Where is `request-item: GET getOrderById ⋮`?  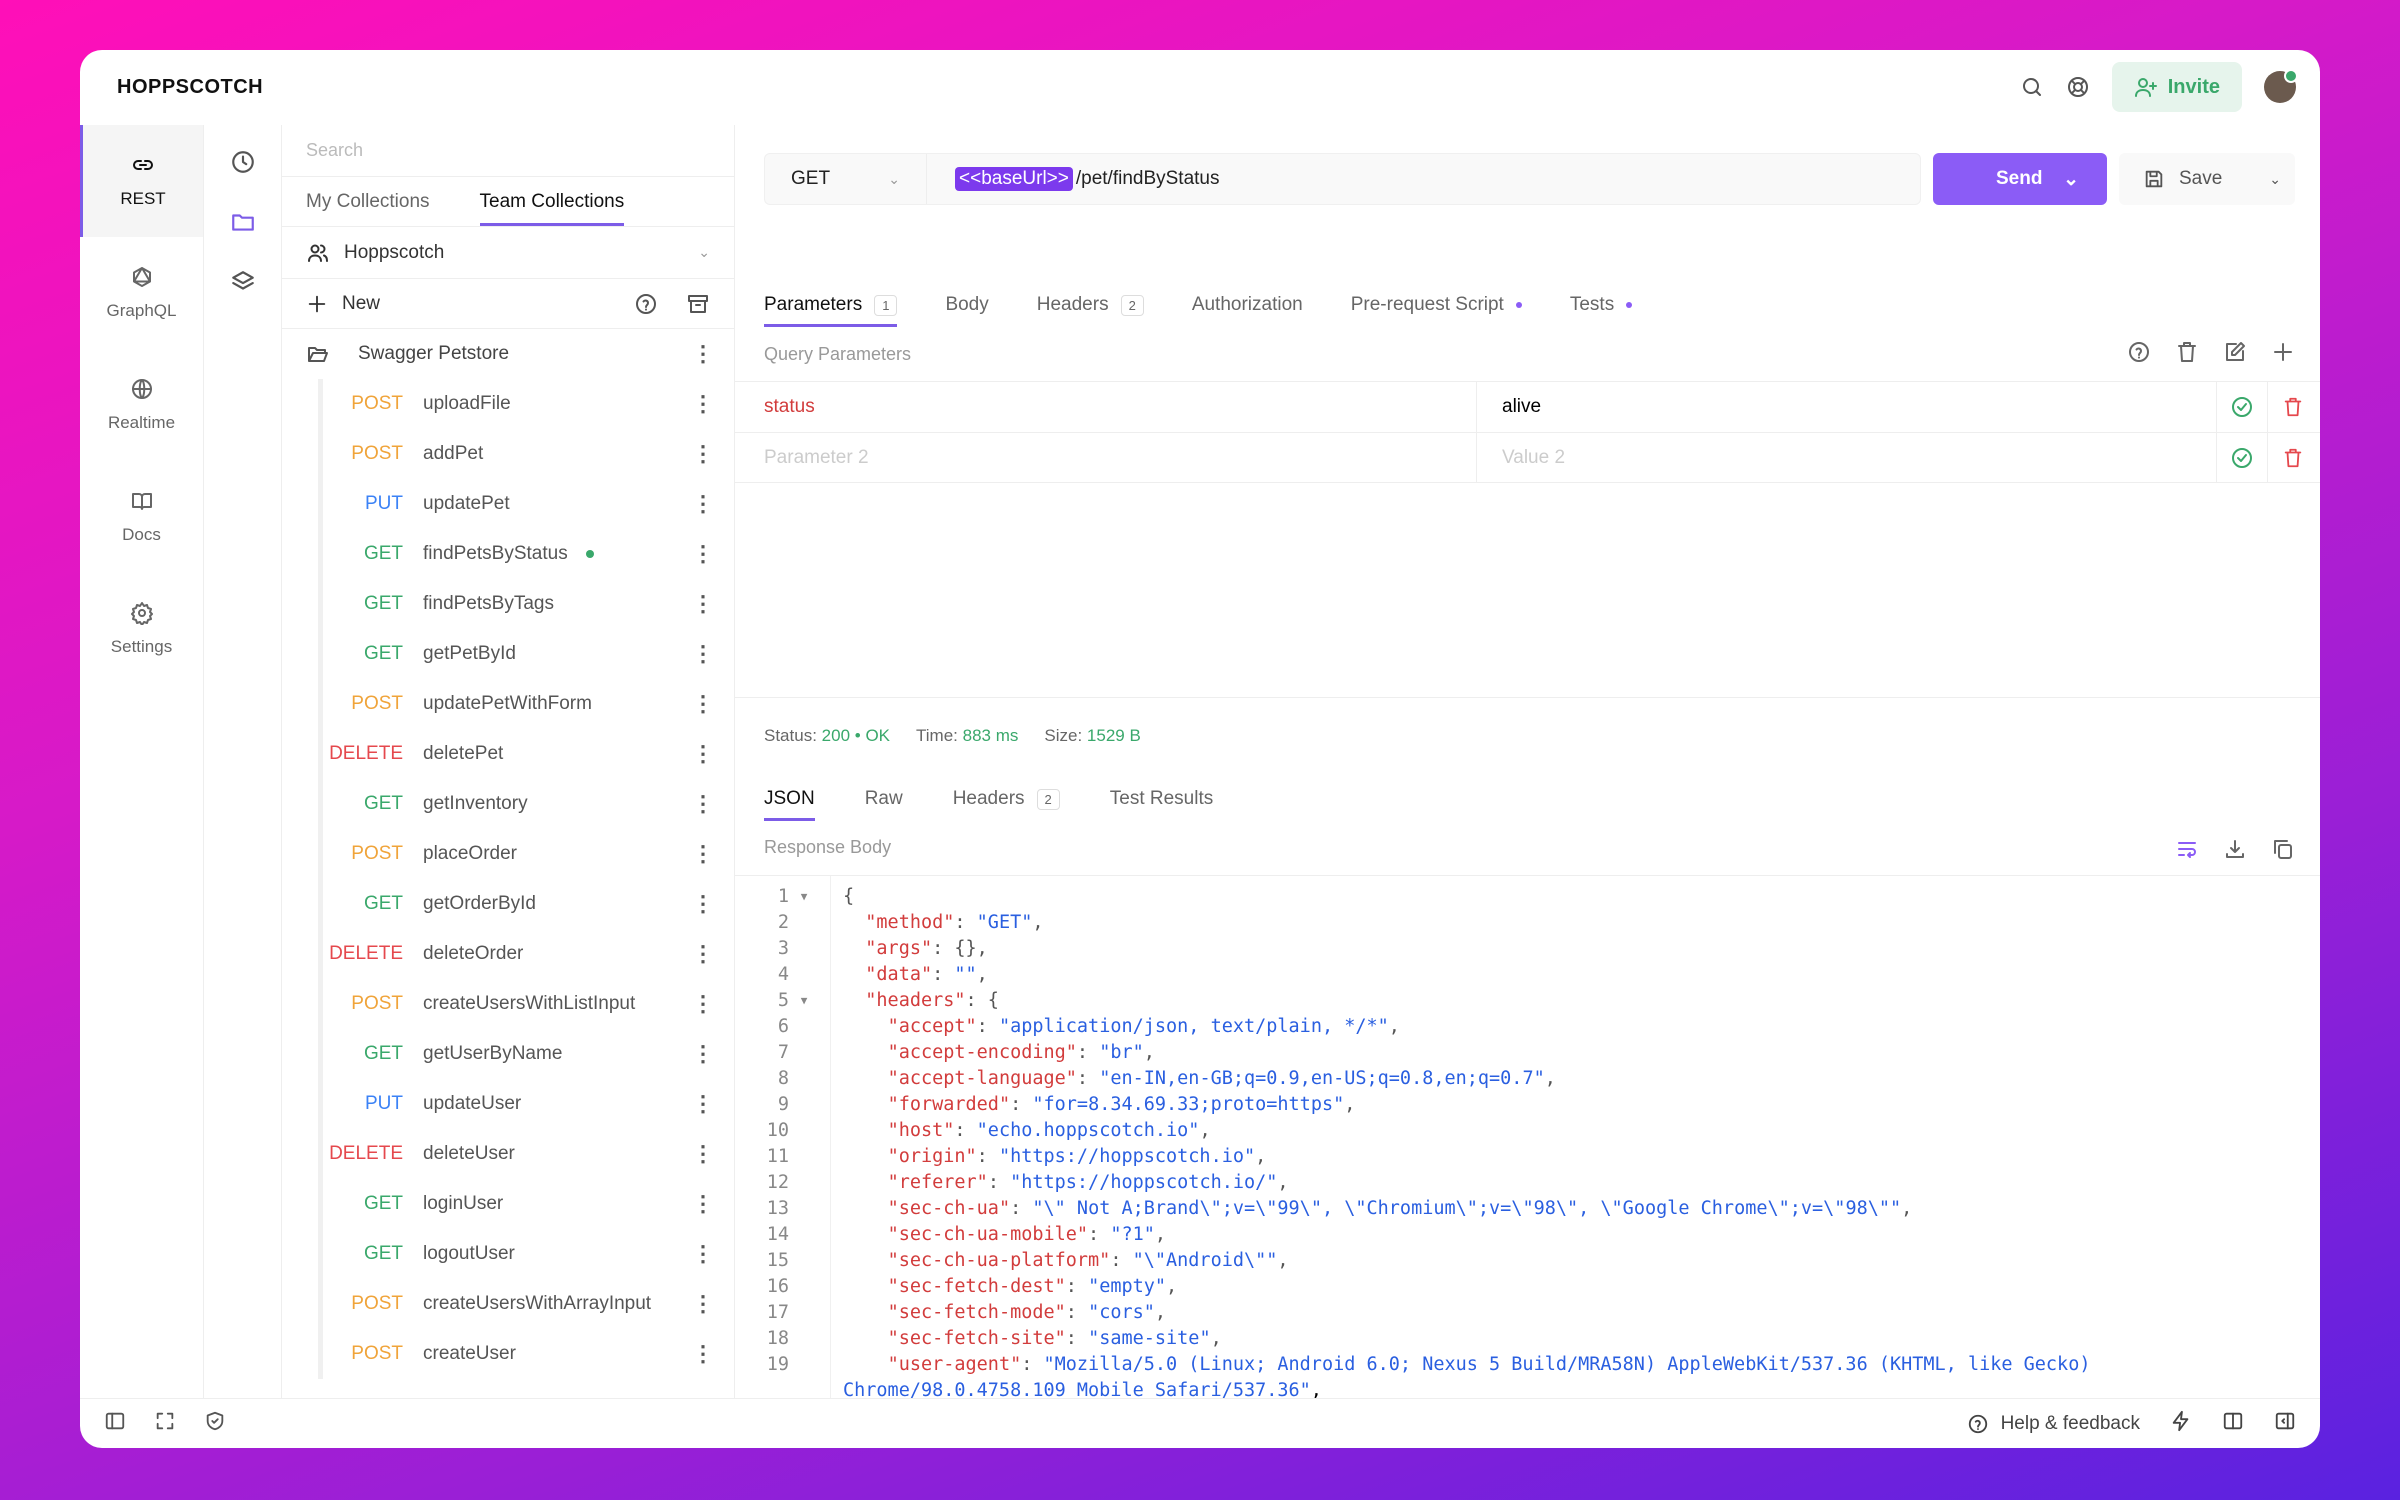 request-item: GET getOrderById ⋮ is located at coordinates (526, 904).